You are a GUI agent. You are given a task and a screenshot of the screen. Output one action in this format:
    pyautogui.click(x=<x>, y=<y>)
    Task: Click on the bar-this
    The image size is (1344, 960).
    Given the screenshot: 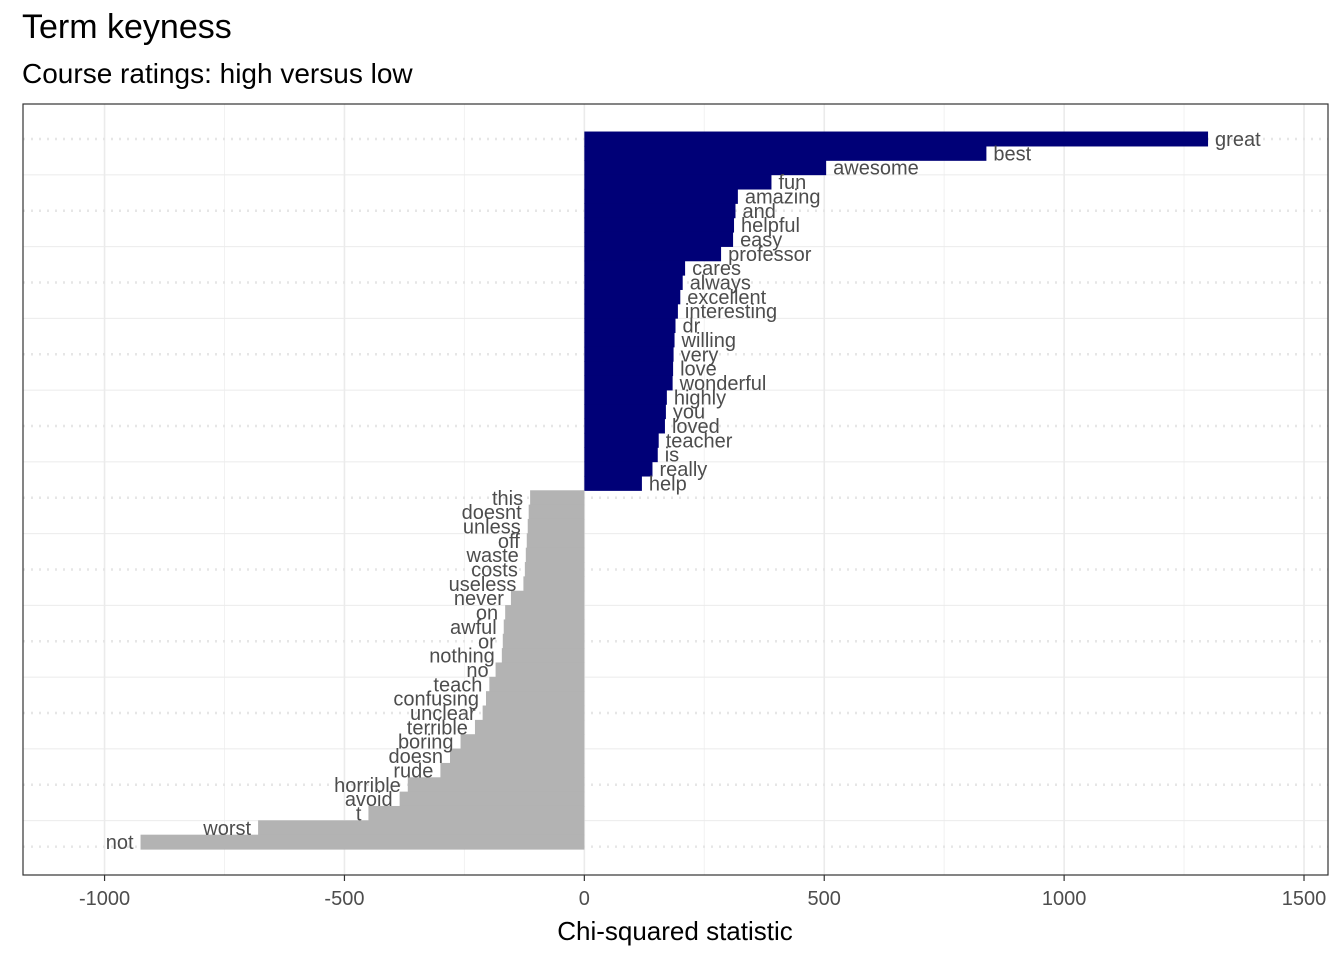 What is the action you would take?
    pyautogui.click(x=557, y=498)
    